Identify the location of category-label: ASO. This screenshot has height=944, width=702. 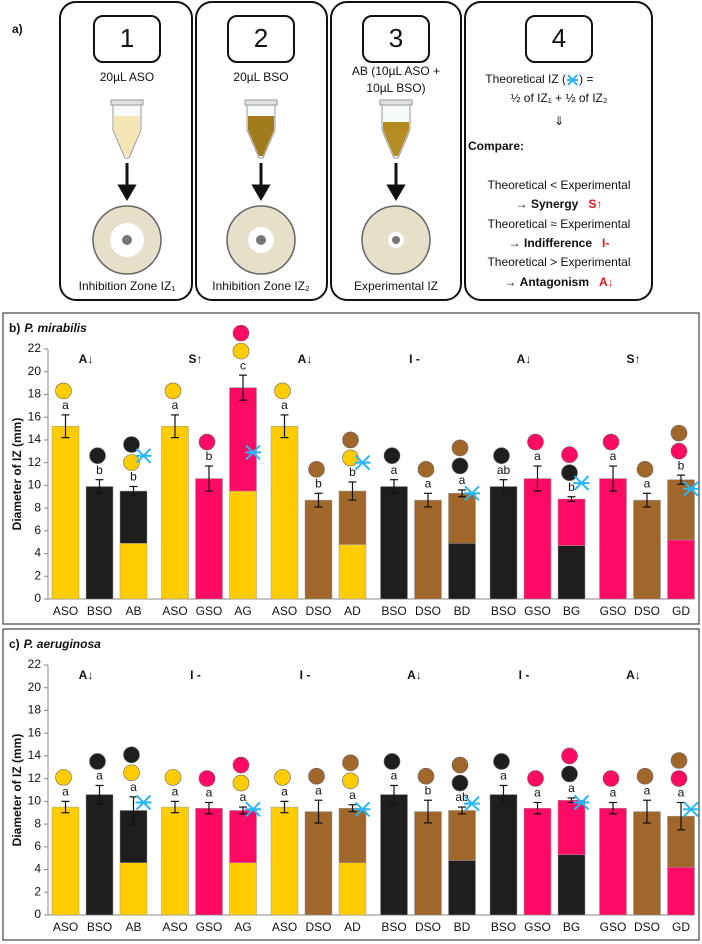
(174, 927).